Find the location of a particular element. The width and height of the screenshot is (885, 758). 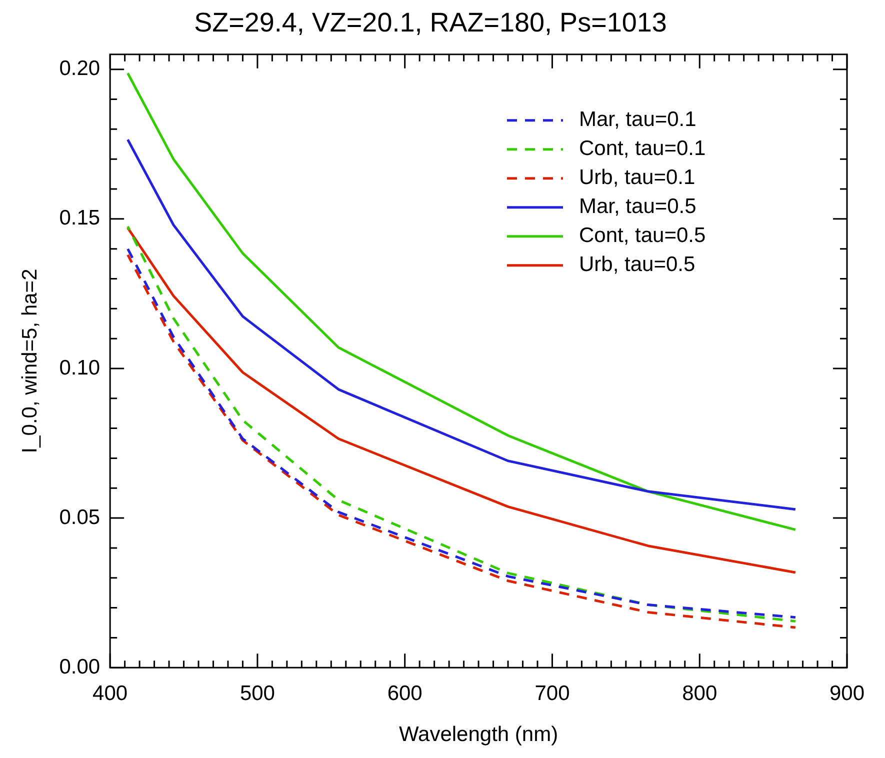

legend-label: Urb, tau=0.5 is located at coordinates (637, 264).